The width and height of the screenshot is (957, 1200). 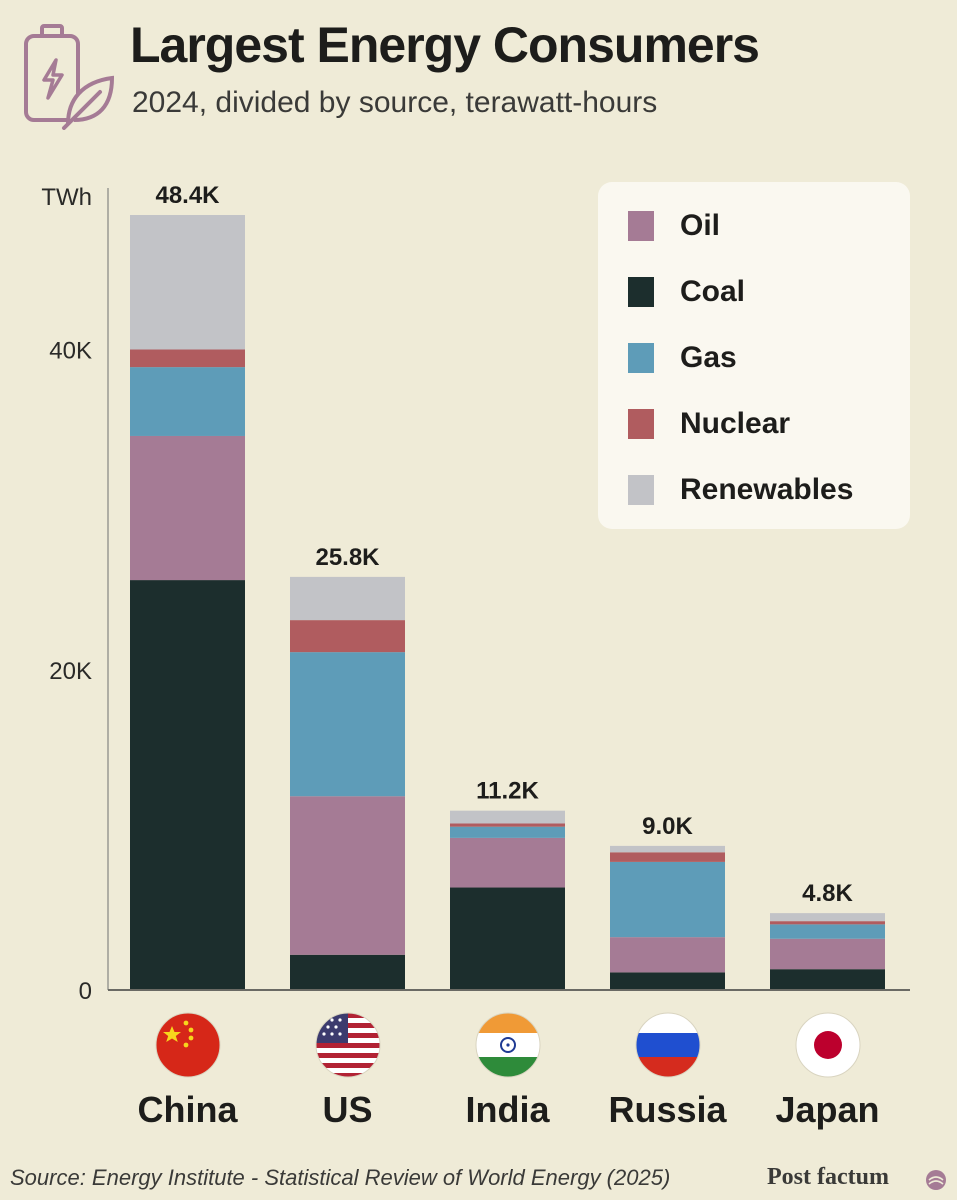 What do you see at coordinates (347, 875) in the screenshot?
I see `bar-segment-us-oil` at bounding box center [347, 875].